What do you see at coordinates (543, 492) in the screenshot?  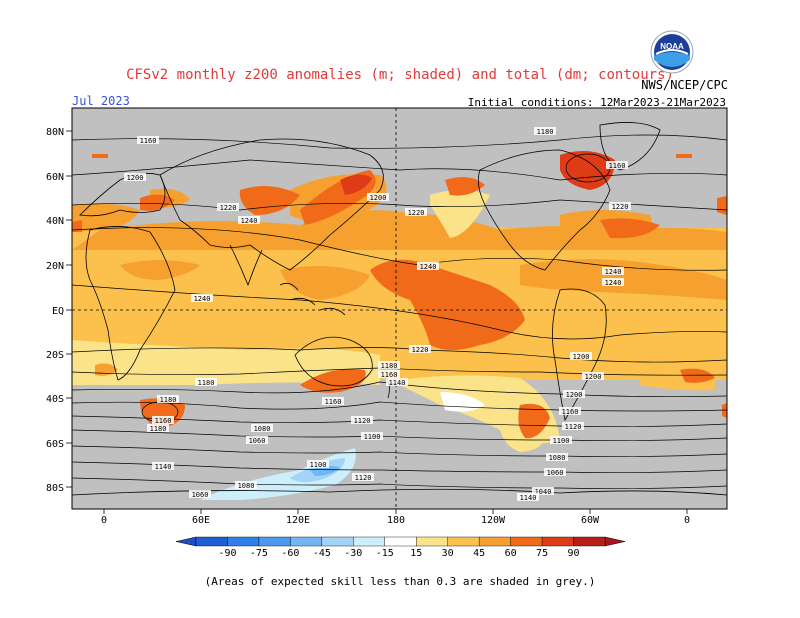 I see `contour-label: 1040` at bounding box center [543, 492].